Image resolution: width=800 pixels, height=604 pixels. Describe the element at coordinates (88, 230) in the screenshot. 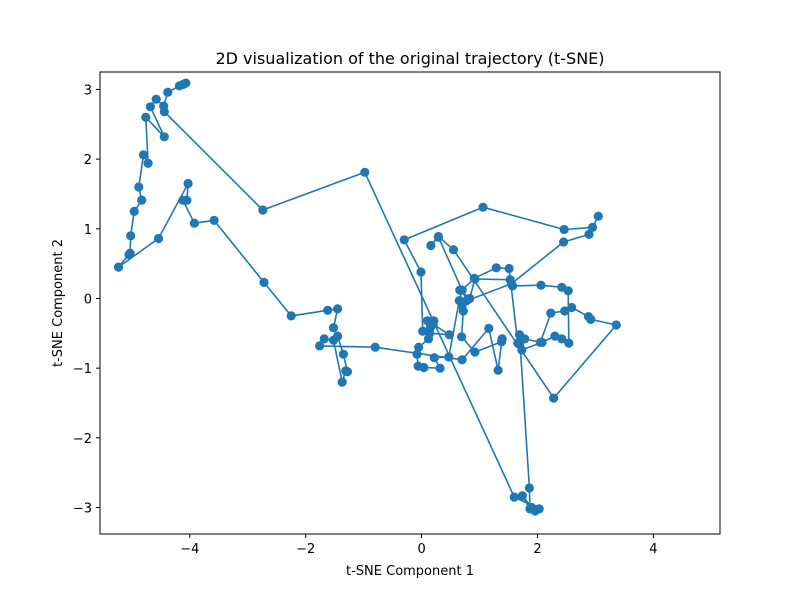

I see `y-tick-label: 1` at that location.